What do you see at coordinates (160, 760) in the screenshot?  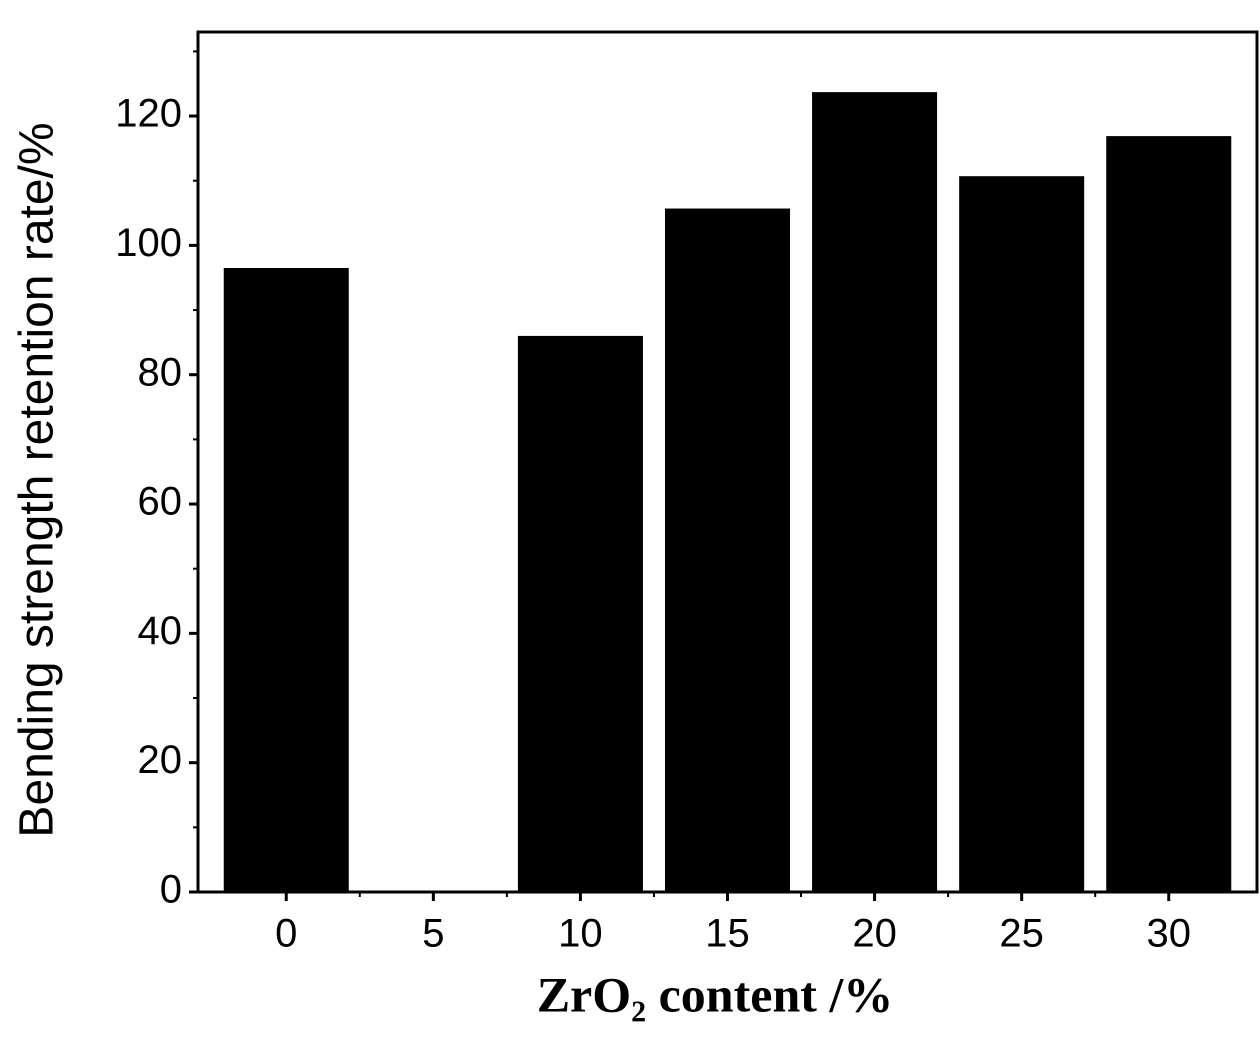 I see `y-tick-label: 20` at bounding box center [160, 760].